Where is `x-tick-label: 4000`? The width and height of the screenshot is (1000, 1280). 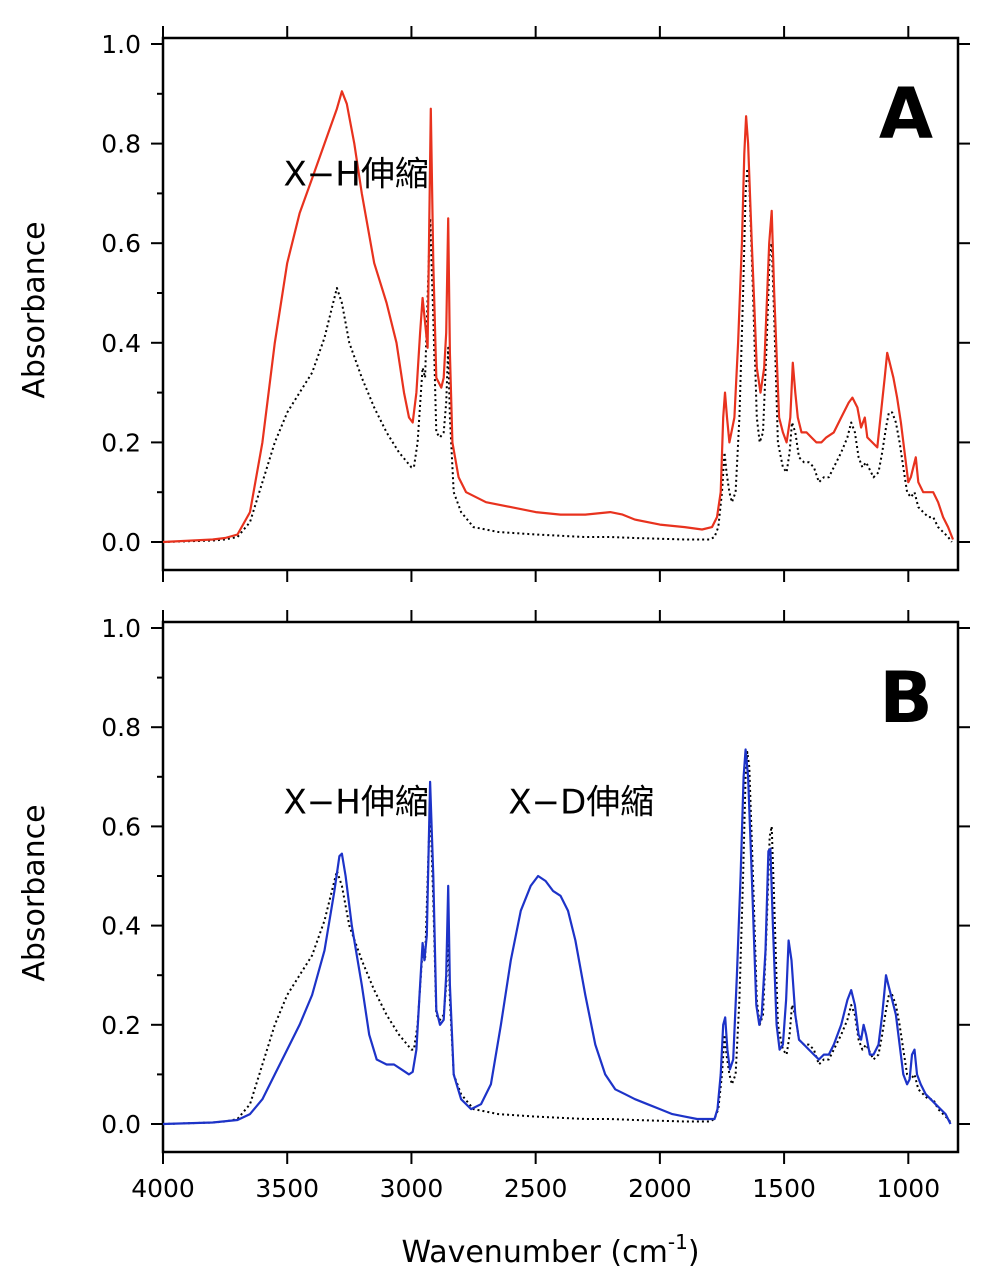 x-tick-label: 4000 is located at coordinates (163, 1188).